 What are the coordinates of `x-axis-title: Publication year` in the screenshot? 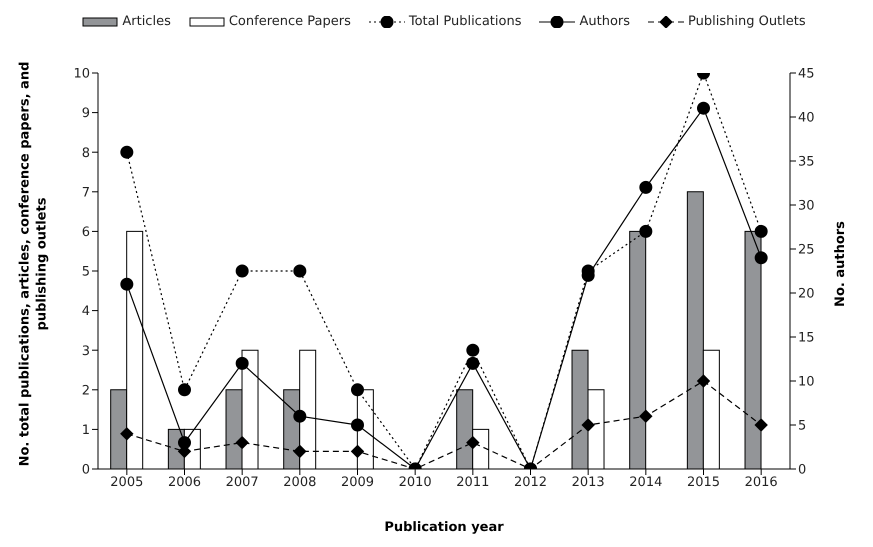 It's located at (444, 527).